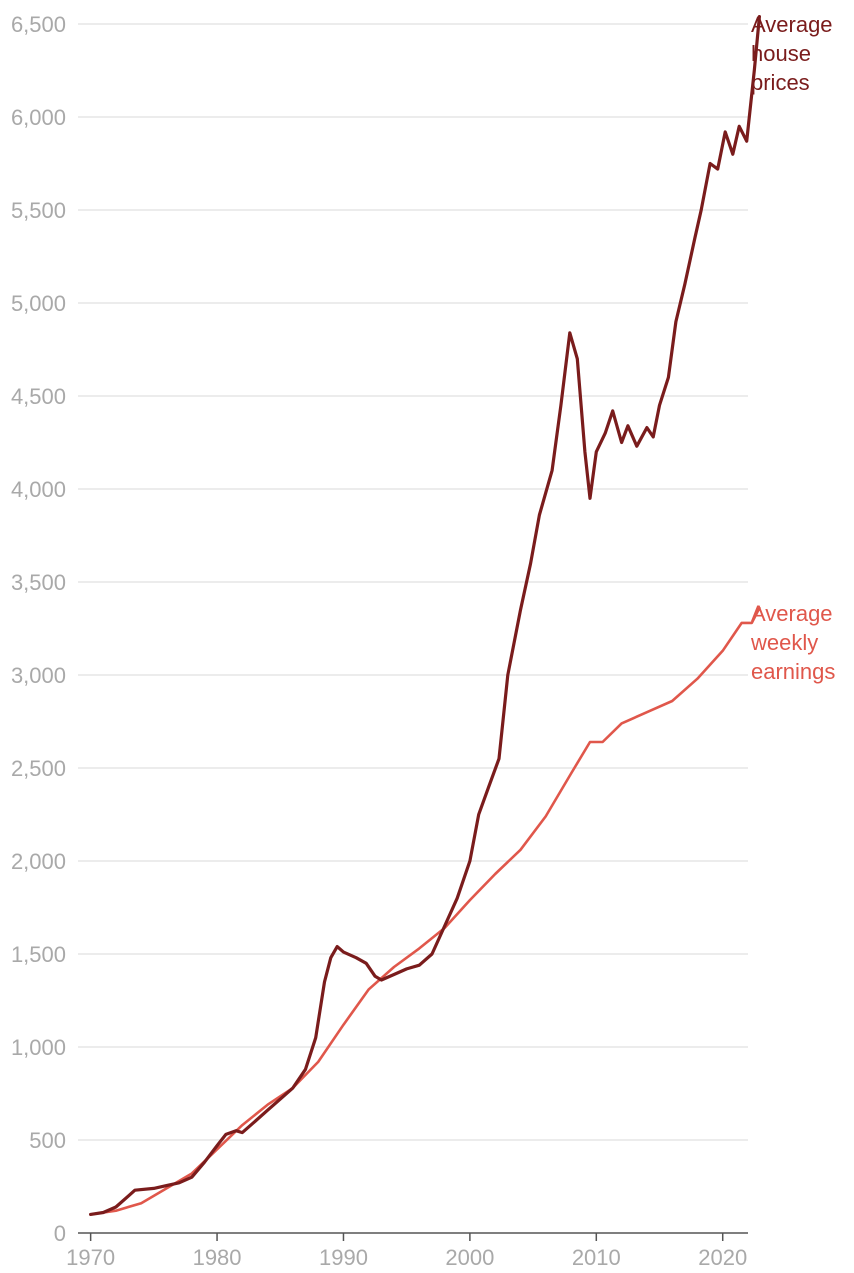 This screenshot has height=1273, width=854. I want to click on series-label-line: house, so click(781, 53).